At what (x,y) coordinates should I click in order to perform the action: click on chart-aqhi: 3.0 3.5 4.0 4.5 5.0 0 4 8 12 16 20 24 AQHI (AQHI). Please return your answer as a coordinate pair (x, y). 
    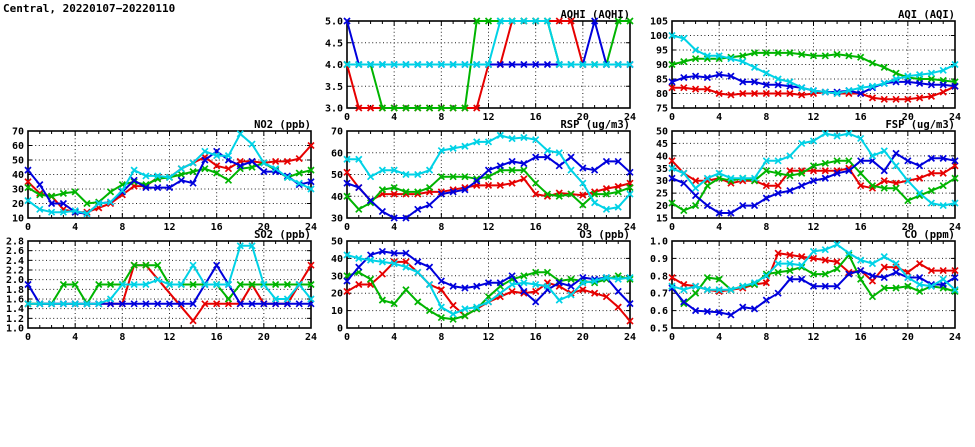
    Looking at the image, I should click on (480, 66).